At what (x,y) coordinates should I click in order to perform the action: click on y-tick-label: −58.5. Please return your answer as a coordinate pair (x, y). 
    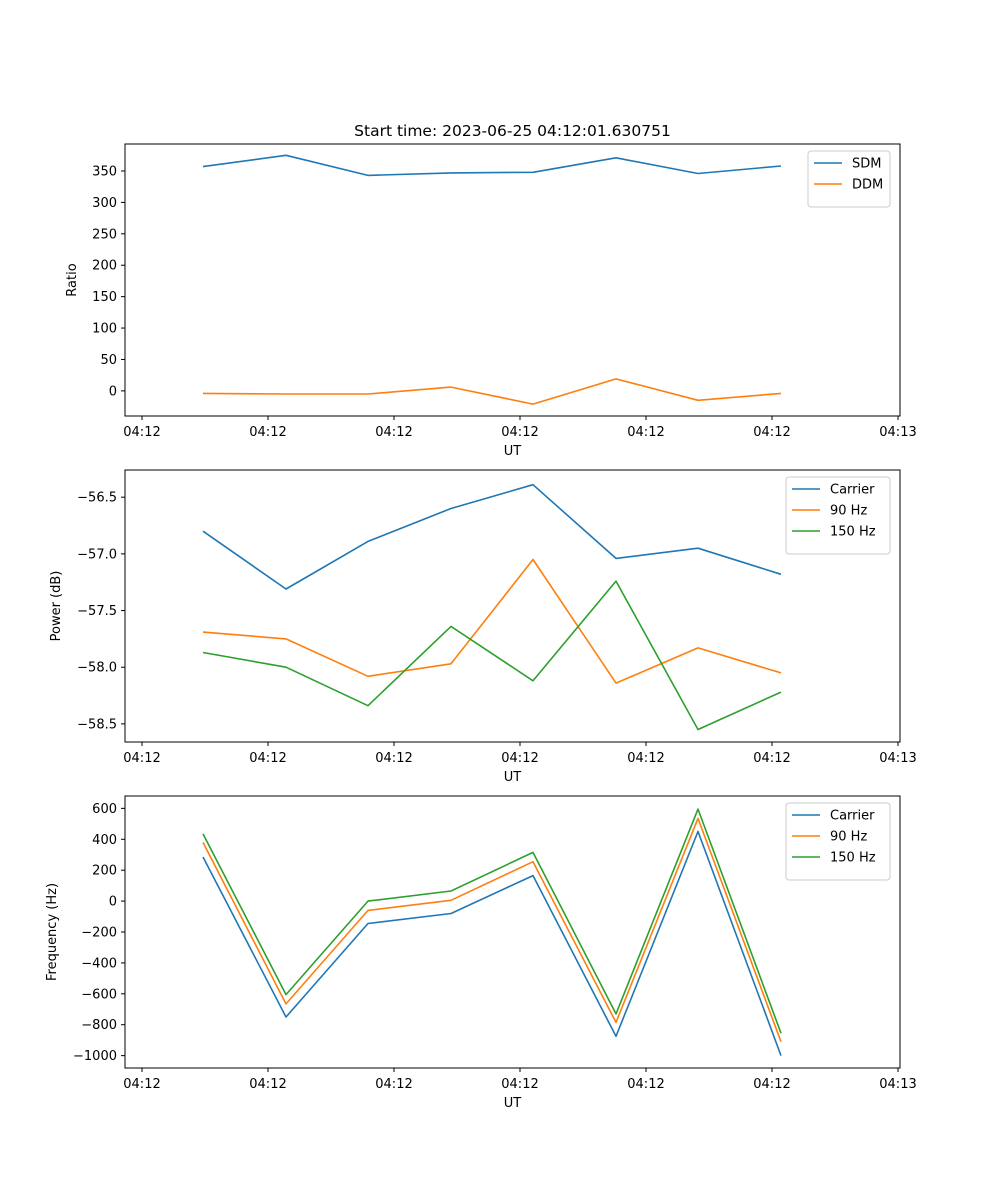
    Looking at the image, I should click on (97, 724).